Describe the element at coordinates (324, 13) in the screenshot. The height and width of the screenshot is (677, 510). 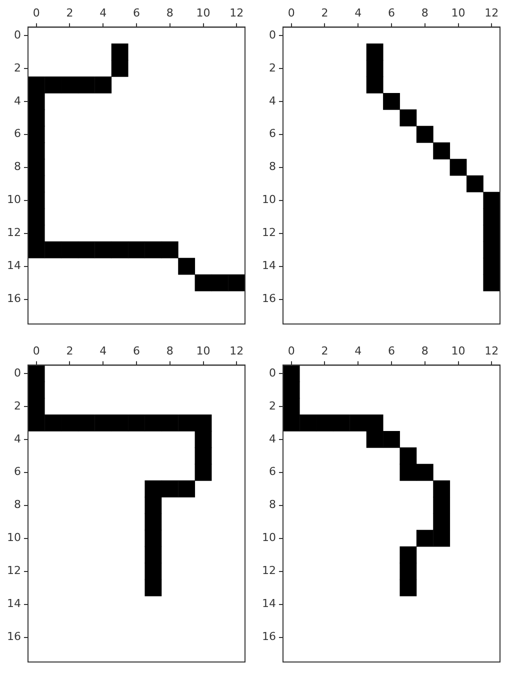
I see `x-tick-label: 2` at that location.